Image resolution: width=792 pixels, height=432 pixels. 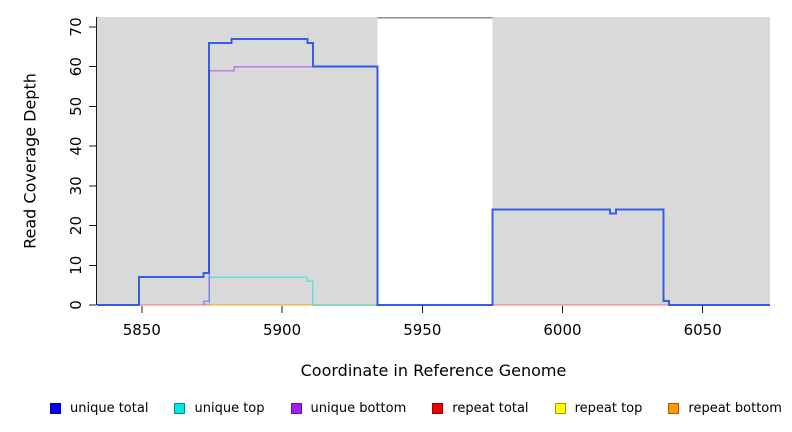 What do you see at coordinates (76, 265) in the screenshot?
I see `y-tick-label: 10` at bounding box center [76, 265].